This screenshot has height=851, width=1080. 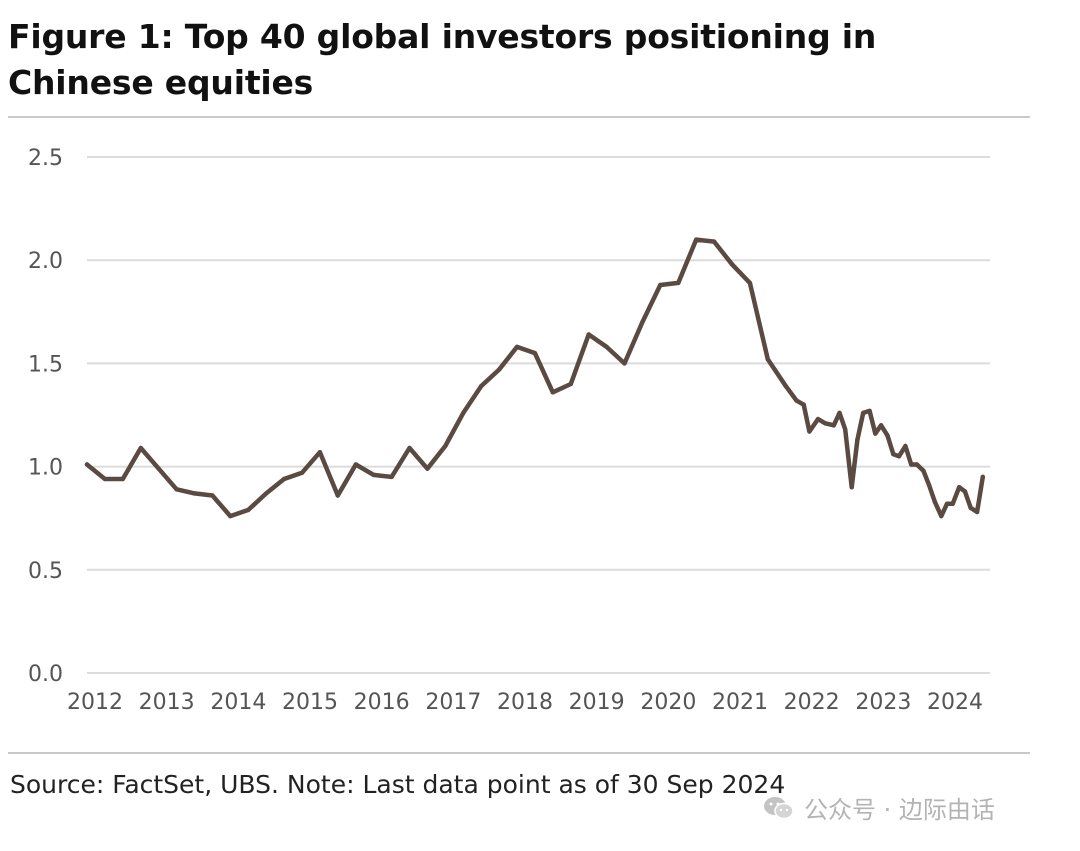 What do you see at coordinates (45, 674) in the screenshot?
I see `y-tick-label: 0.0` at bounding box center [45, 674].